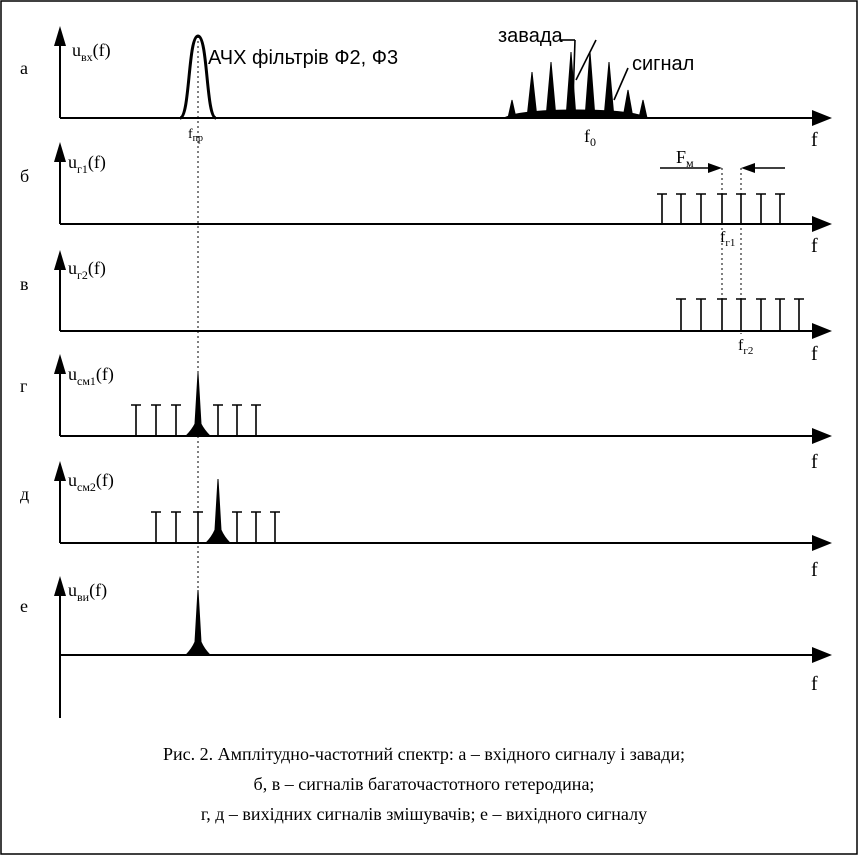 Image resolution: width=858 pixels, height=855 pixels. What do you see at coordinates (426, 199) in the screenshot?
I see `panel-b: б uг1(f) f Fм fг1` at bounding box center [426, 199].